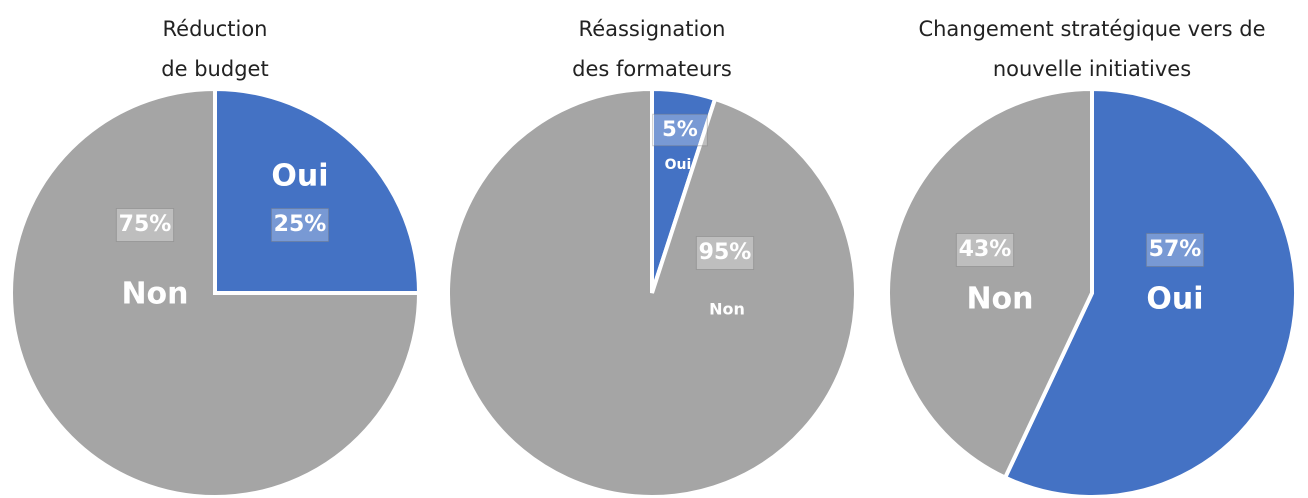 The width and height of the screenshot is (1308, 498). I want to click on value-label: 95%, so click(725, 252).